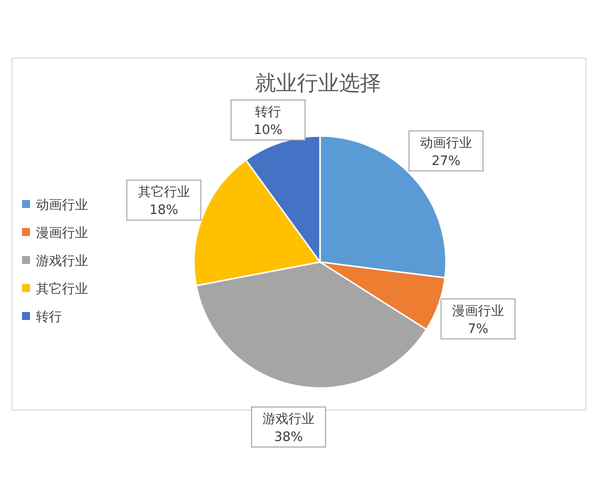  What do you see at coordinates (288, 420) in the screenshot?
I see `slice-label: 游戏行业` at bounding box center [288, 420].